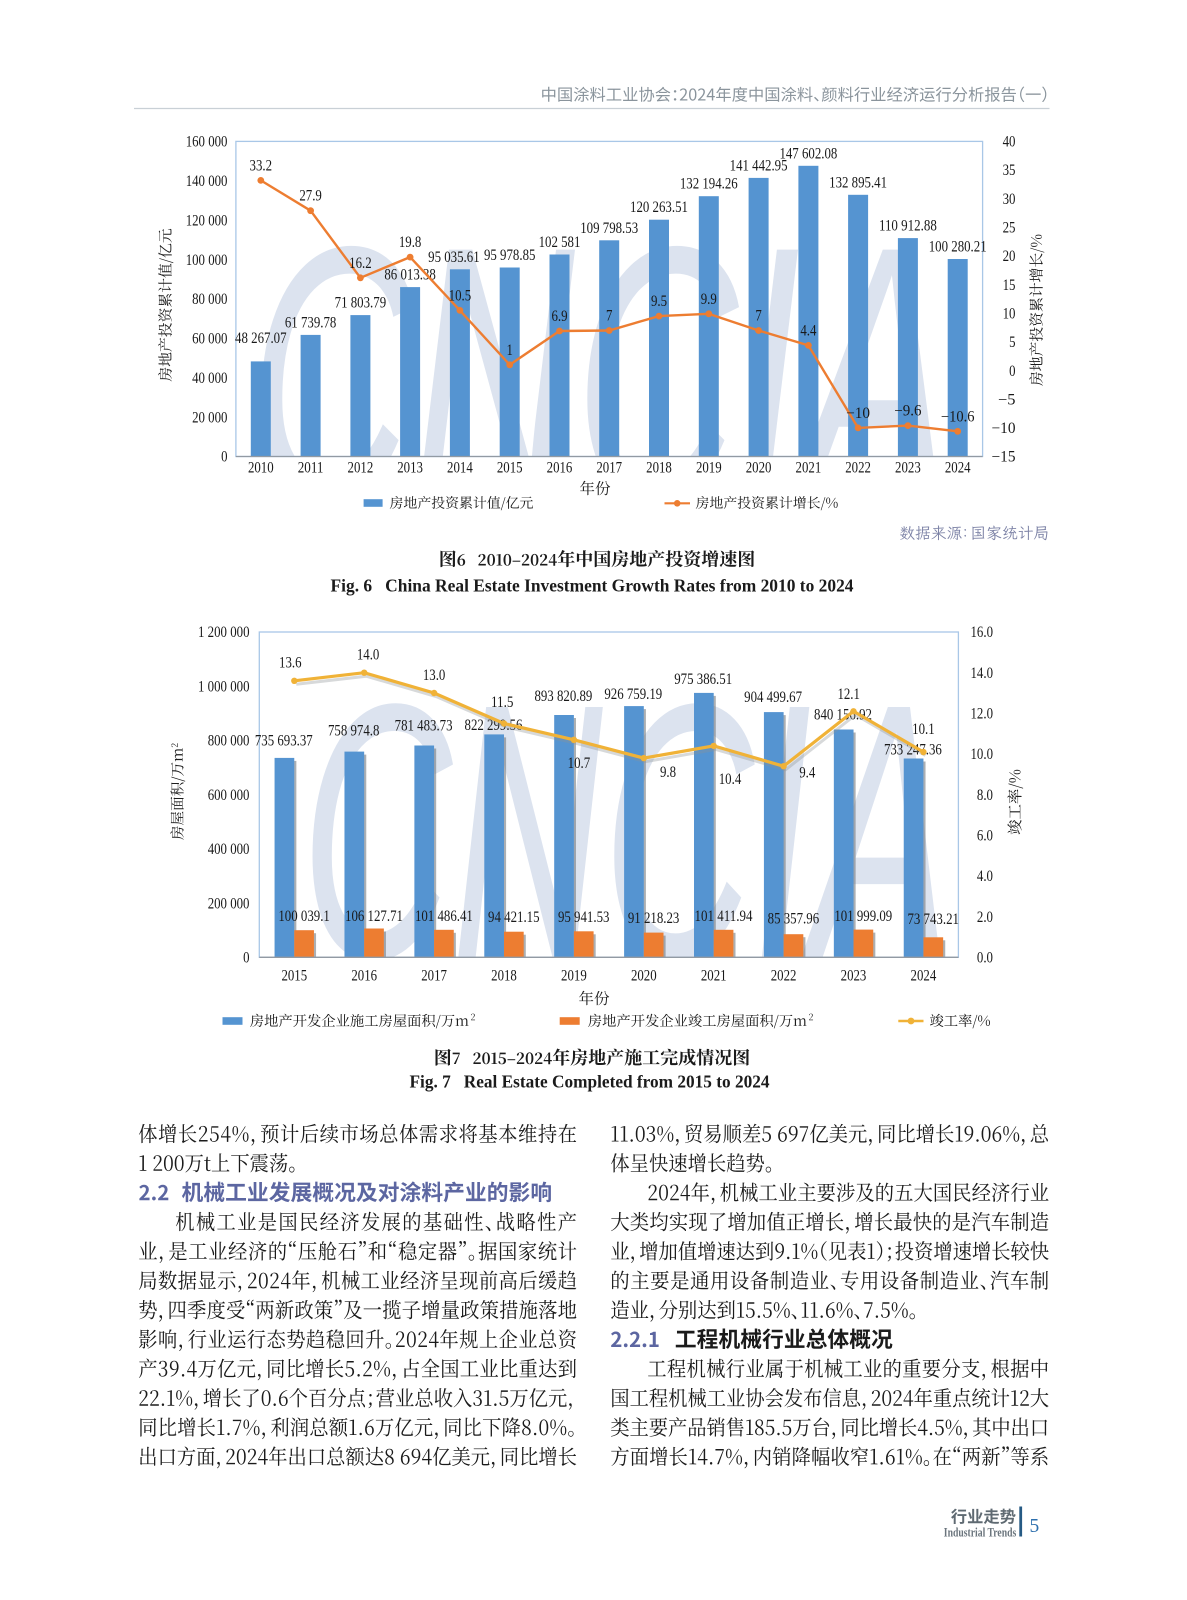 The width and height of the screenshot is (1187, 1600). Describe the element at coordinates (434, 675) in the screenshot. I see `svg-text: 13.0` at that location.